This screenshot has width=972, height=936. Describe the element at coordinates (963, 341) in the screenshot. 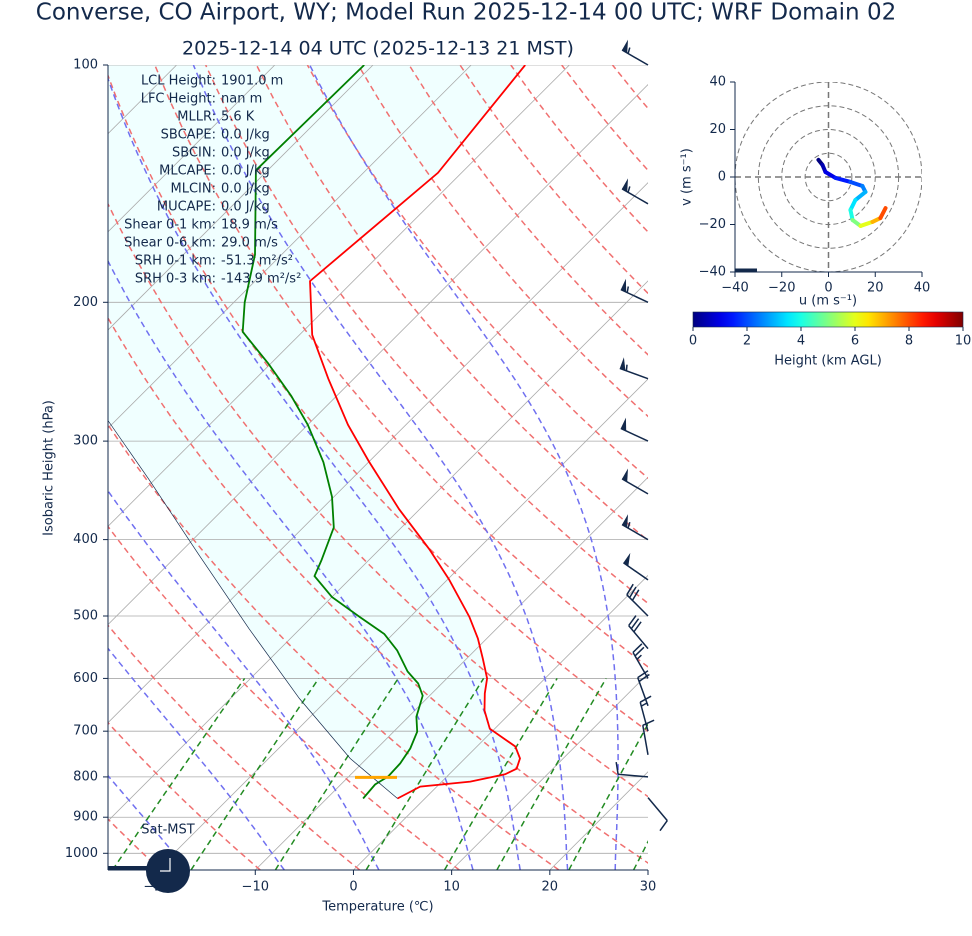

I see `colorbar-tick-label: 10` at that location.